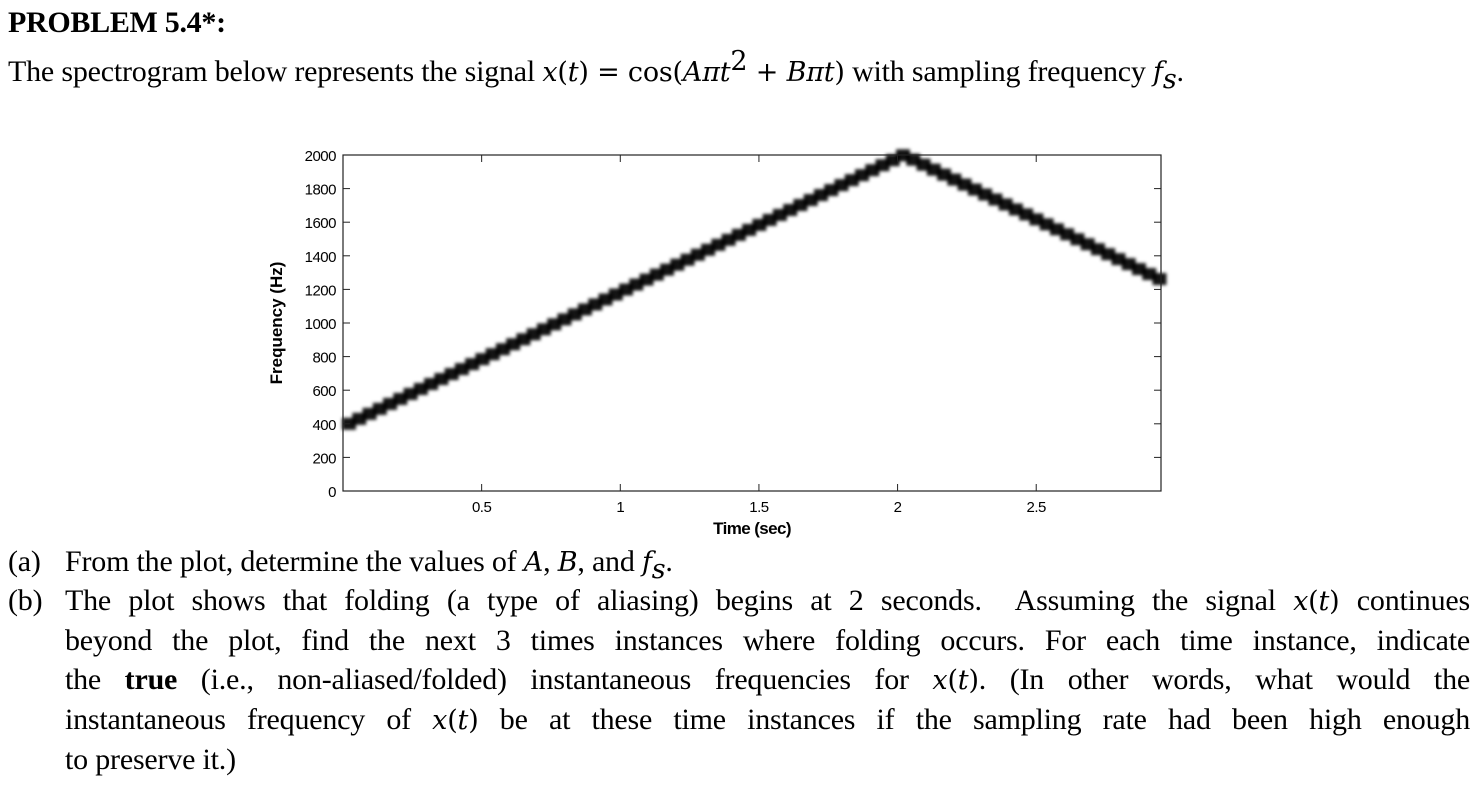 The height and width of the screenshot is (788, 1478). I want to click on y-tick-label: 1400, so click(321, 257).